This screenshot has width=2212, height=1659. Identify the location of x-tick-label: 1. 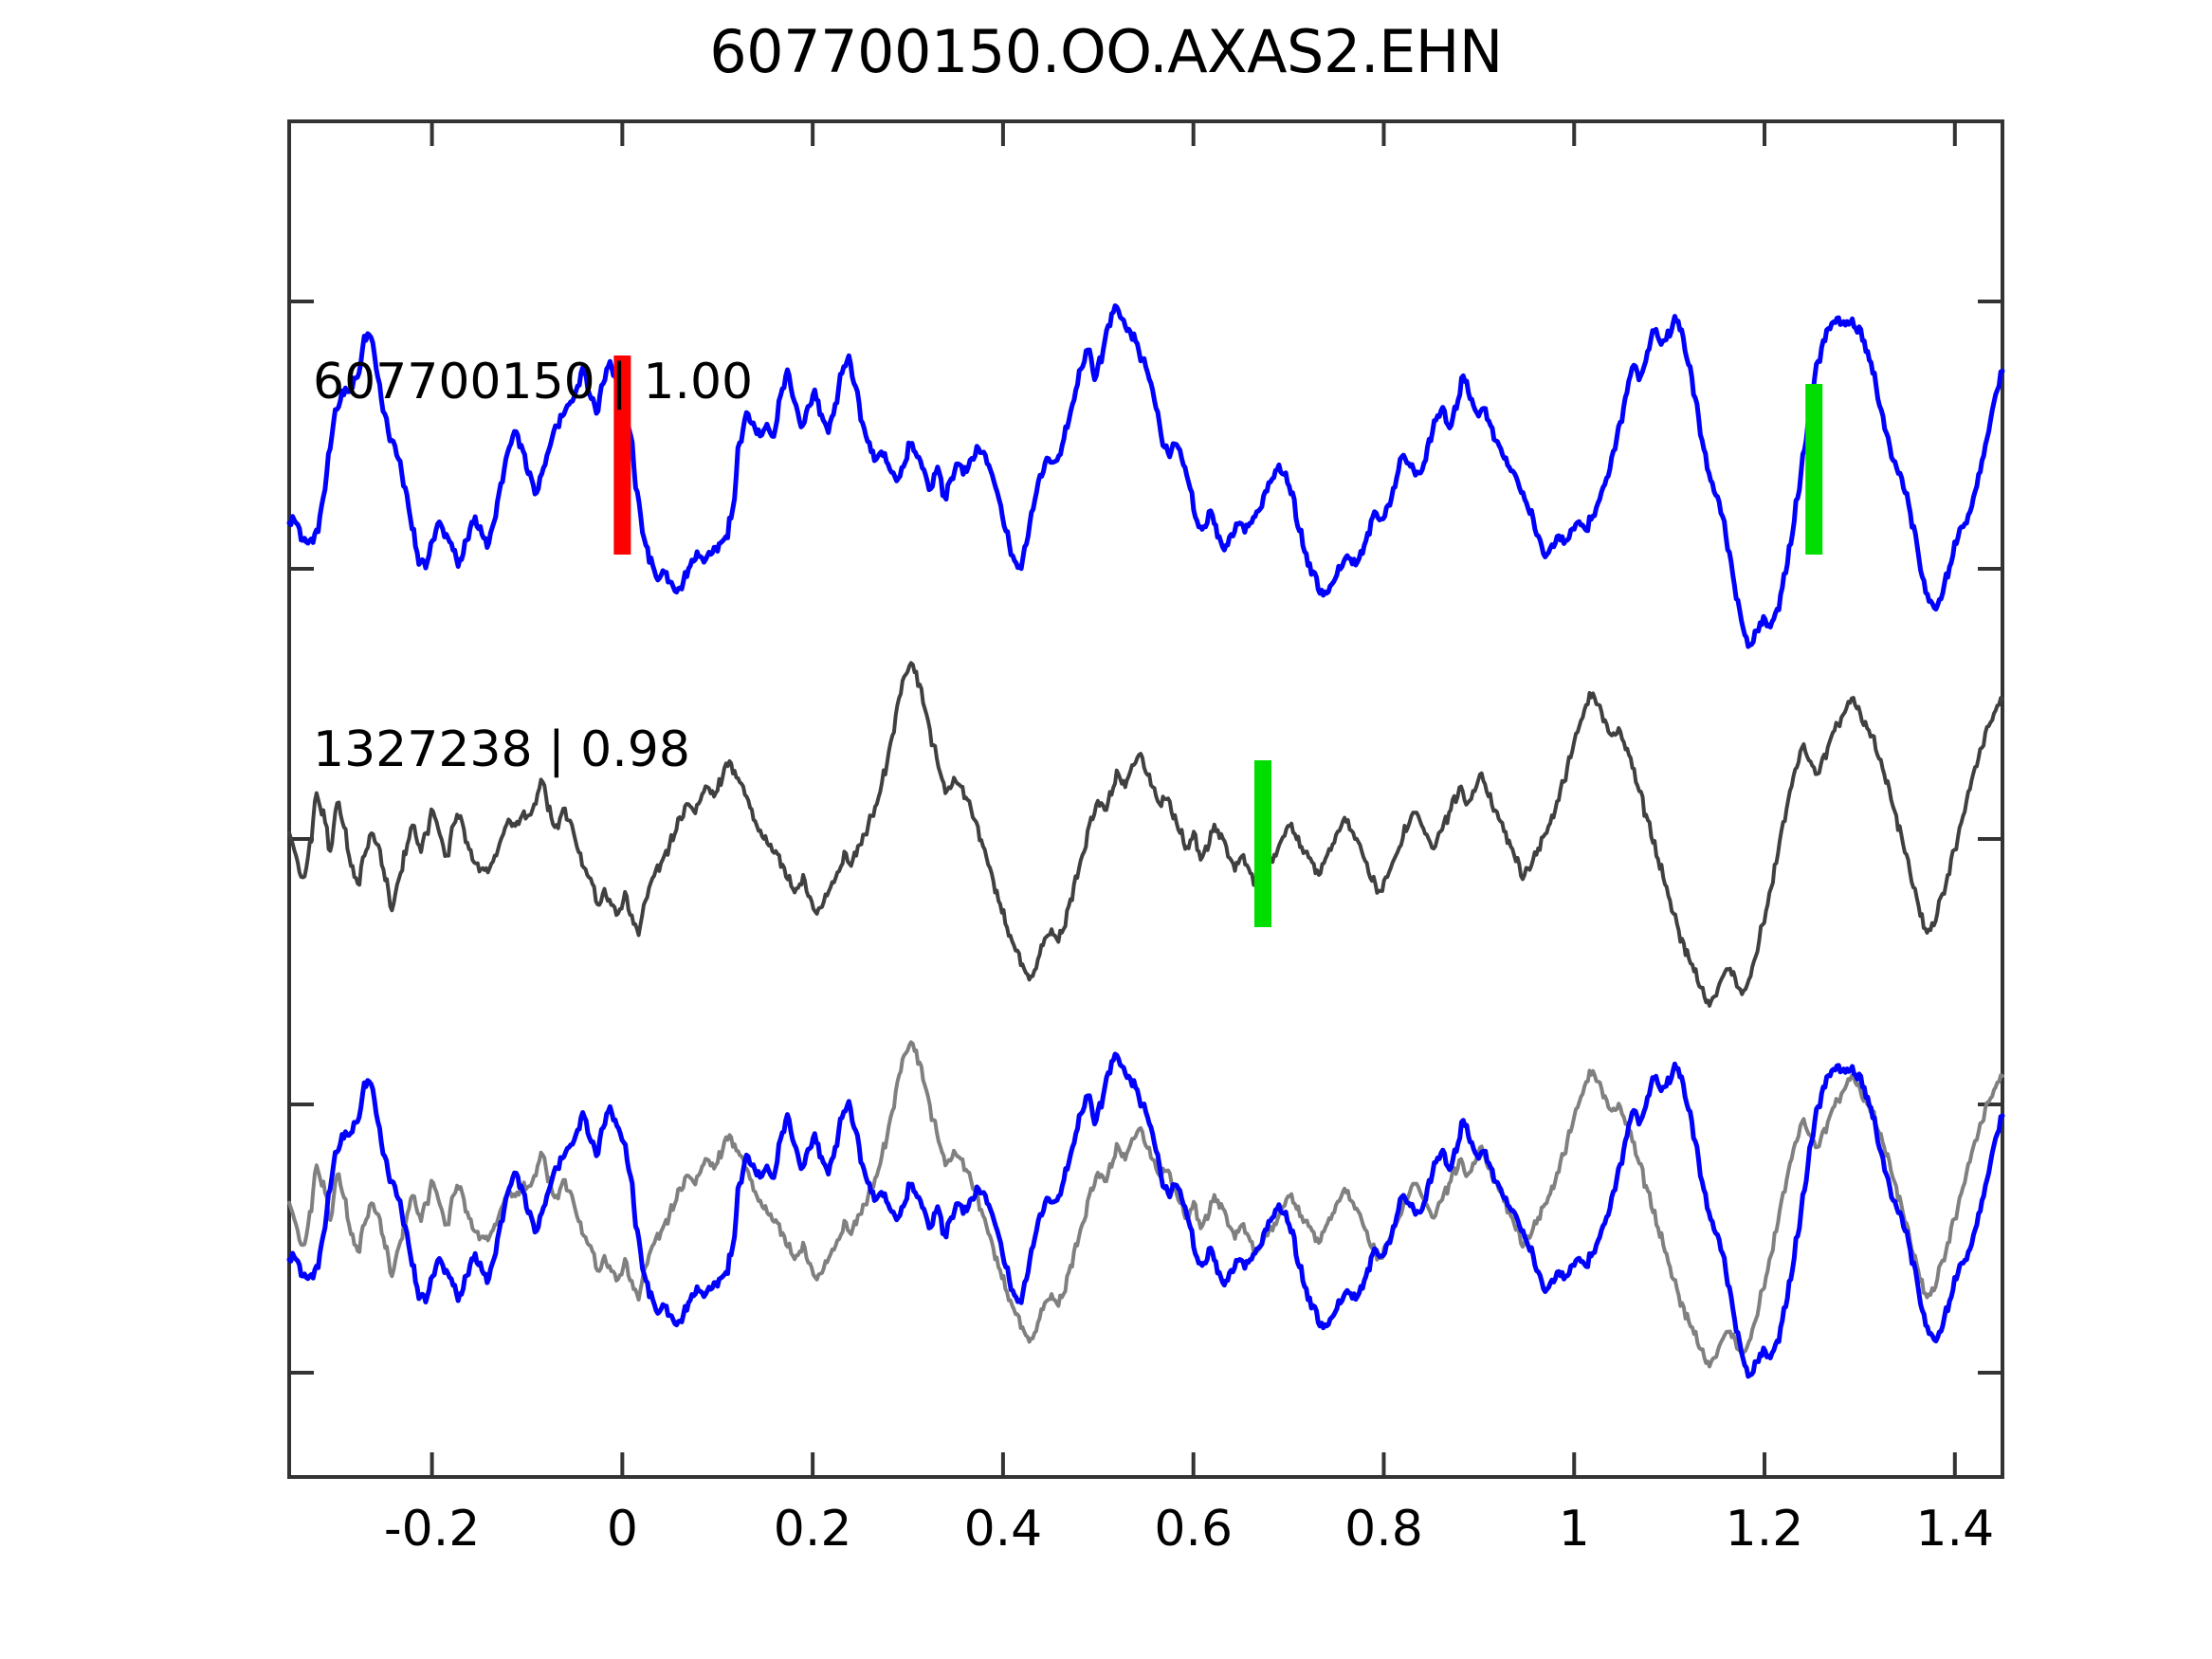
(1574, 1529).